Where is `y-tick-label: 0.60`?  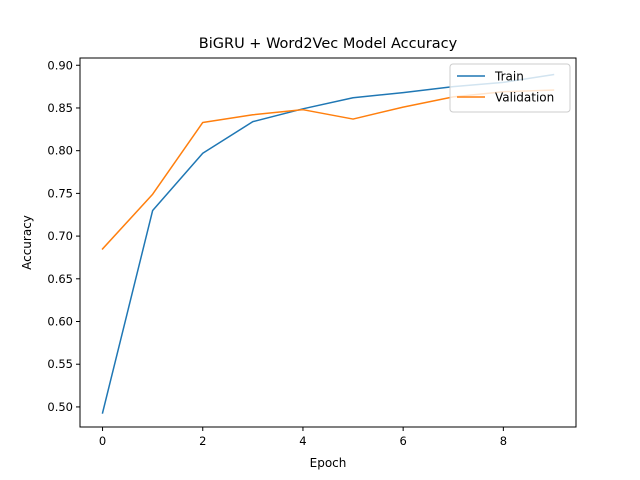
y-tick-label: 0.60 is located at coordinates (60, 322).